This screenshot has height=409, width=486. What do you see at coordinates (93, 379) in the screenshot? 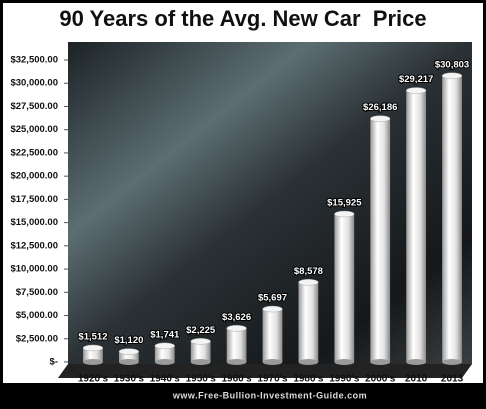
I see `x-tick-label: 1920's` at bounding box center [93, 379].